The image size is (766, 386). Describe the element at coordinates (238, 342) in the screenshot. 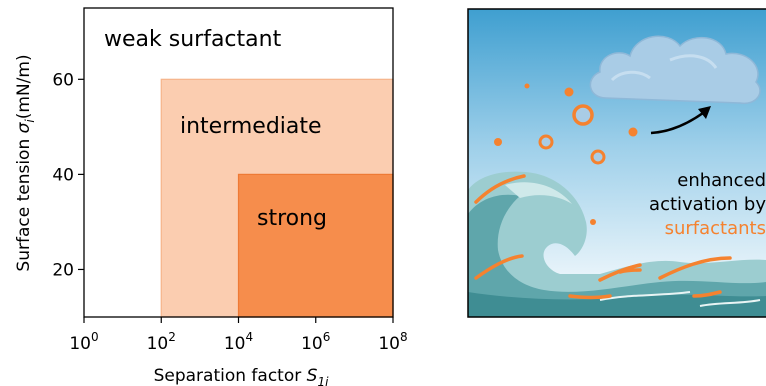

I see `x-tick-label: 10⁴` at that location.